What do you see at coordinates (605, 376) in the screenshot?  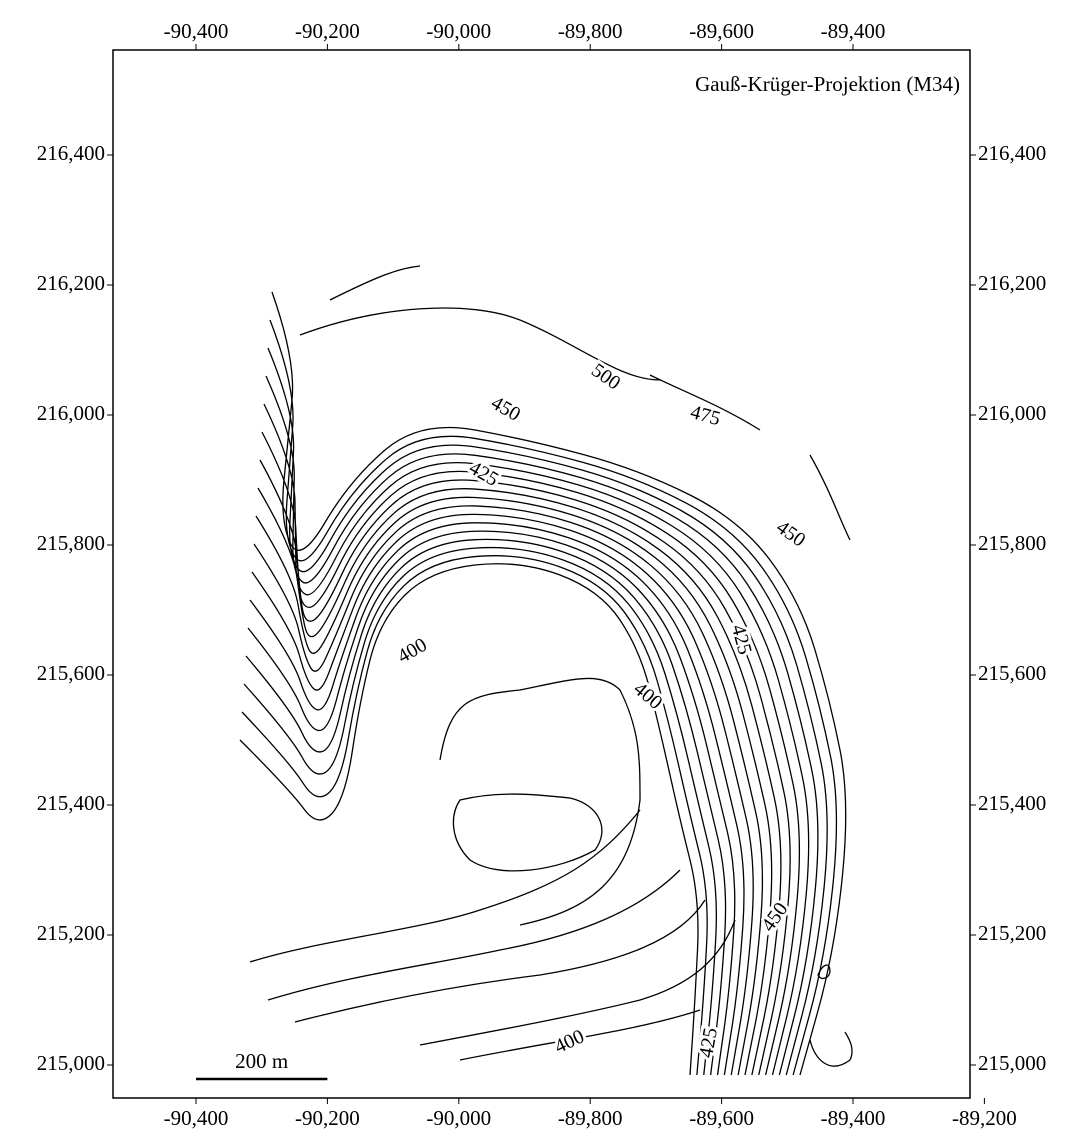 I see `contour-label: 500` at bounding box center [605, 376].